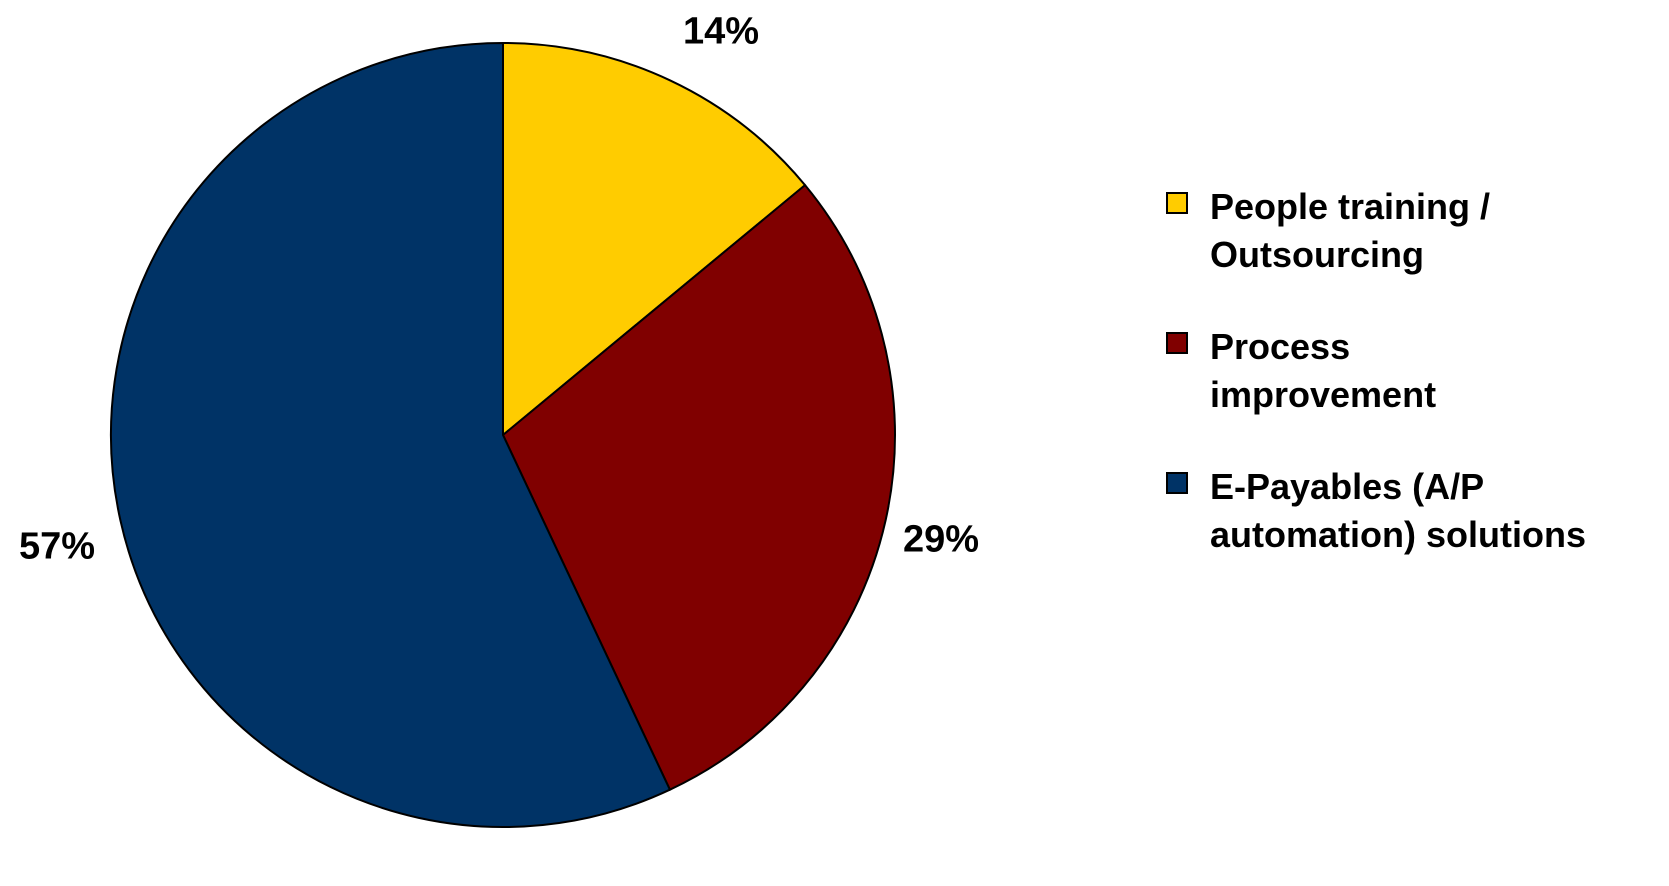 The height and width of the screenshot is (886, 1669). I want to click on legend-label-line: improvement, so click(1323, 394).